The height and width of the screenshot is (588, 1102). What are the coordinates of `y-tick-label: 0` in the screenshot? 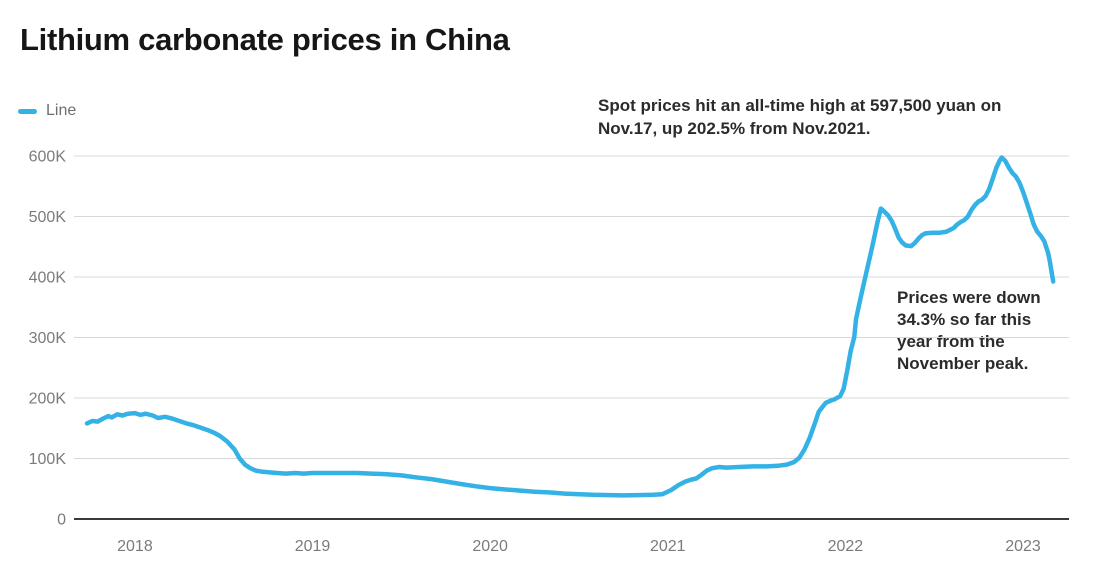 It's located at (61, 520).